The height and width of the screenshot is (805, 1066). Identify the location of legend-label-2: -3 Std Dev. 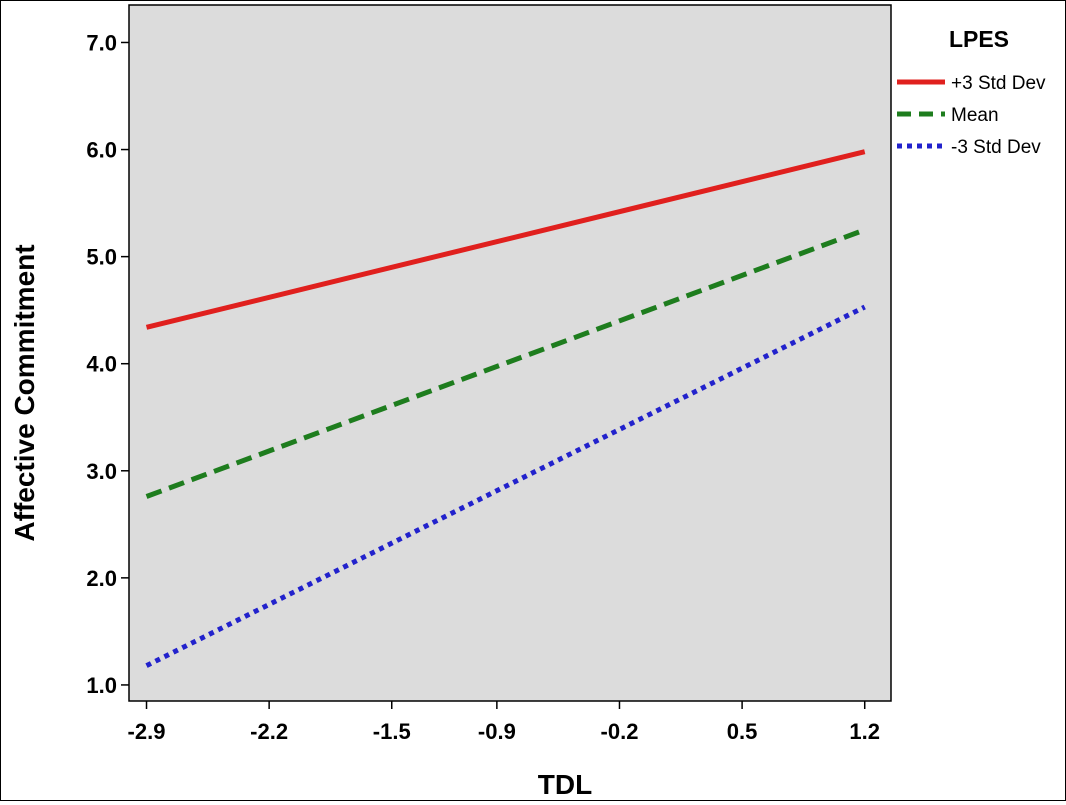
(996, 147).